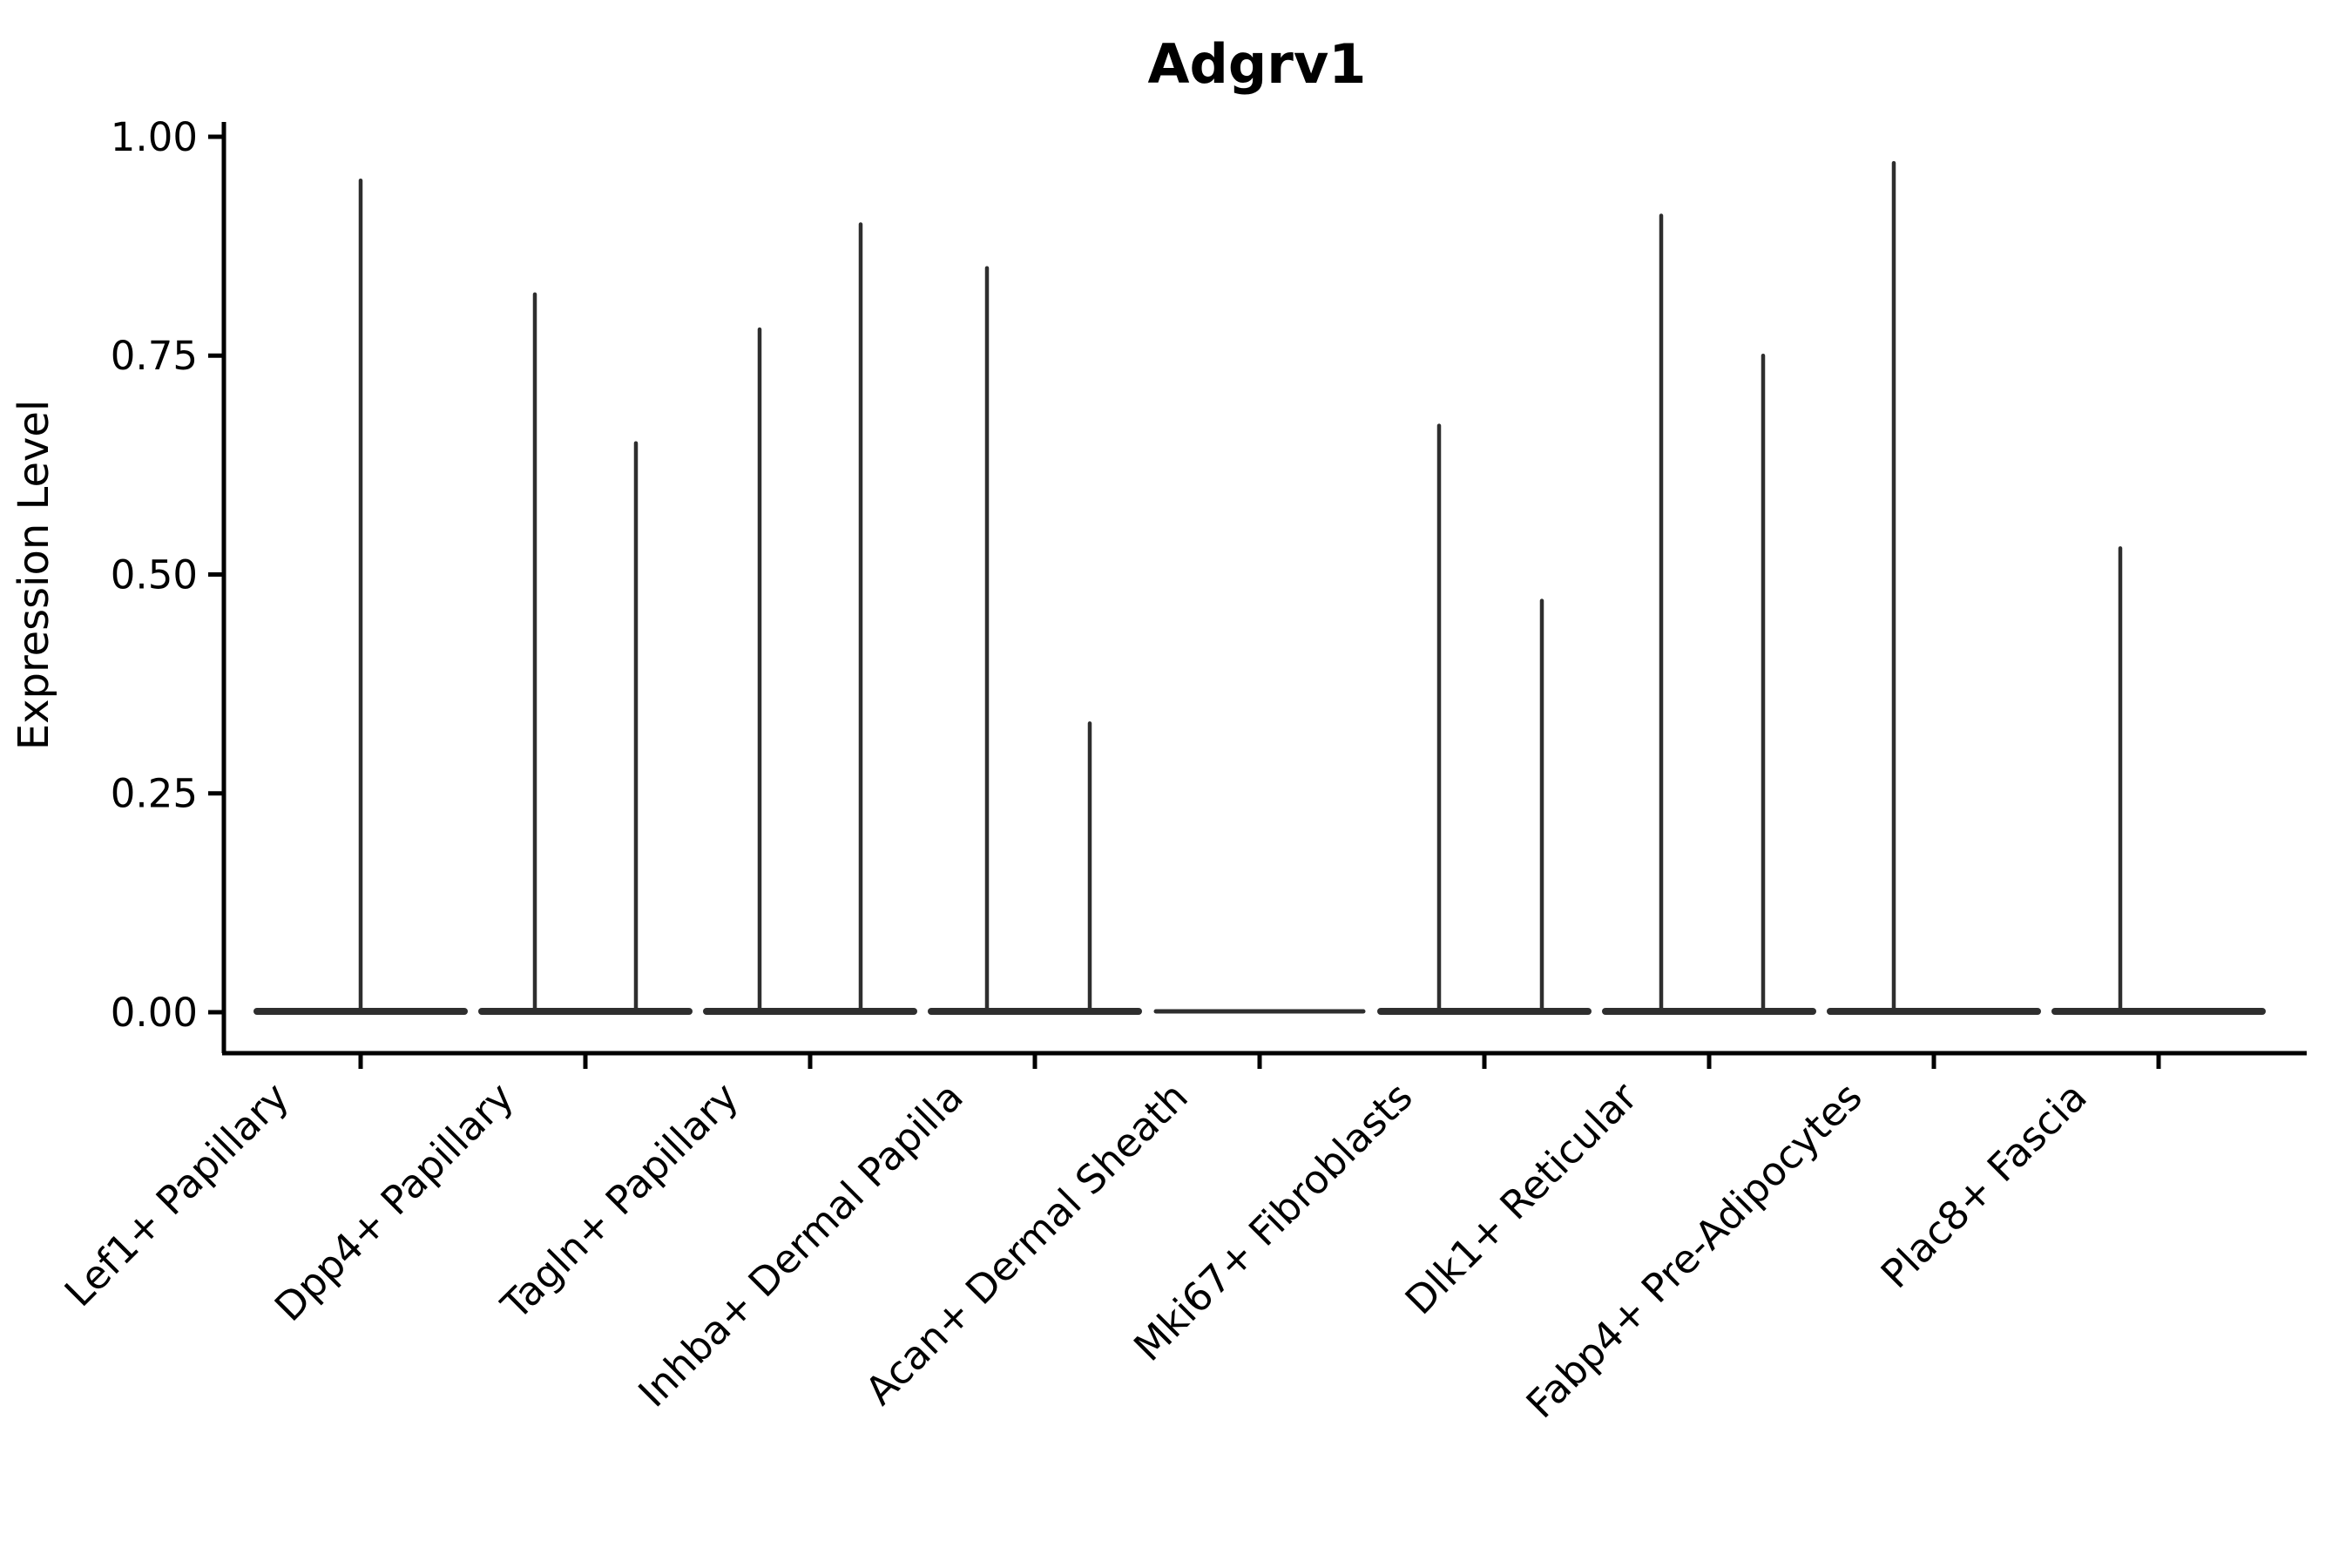 This screenshot has height=1568, width=2352. I want to click on y-tick-label: 0.75, so click(154, 356).